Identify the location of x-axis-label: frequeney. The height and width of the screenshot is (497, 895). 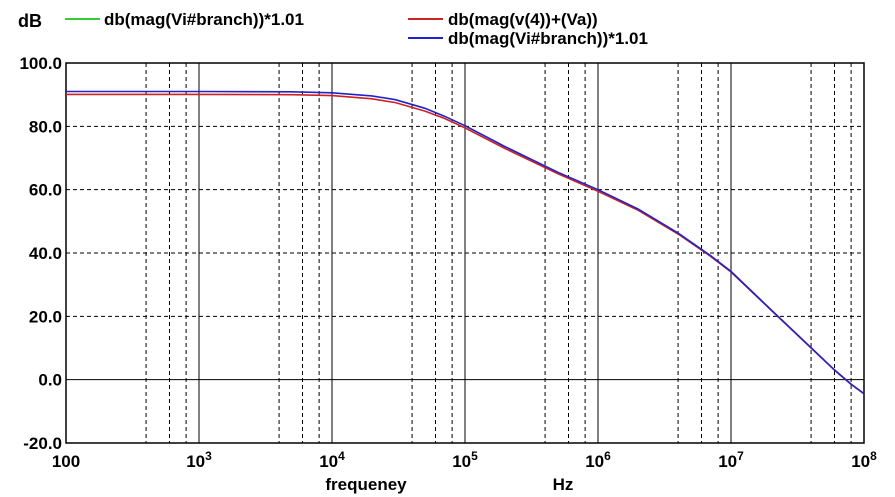
(366, 484).